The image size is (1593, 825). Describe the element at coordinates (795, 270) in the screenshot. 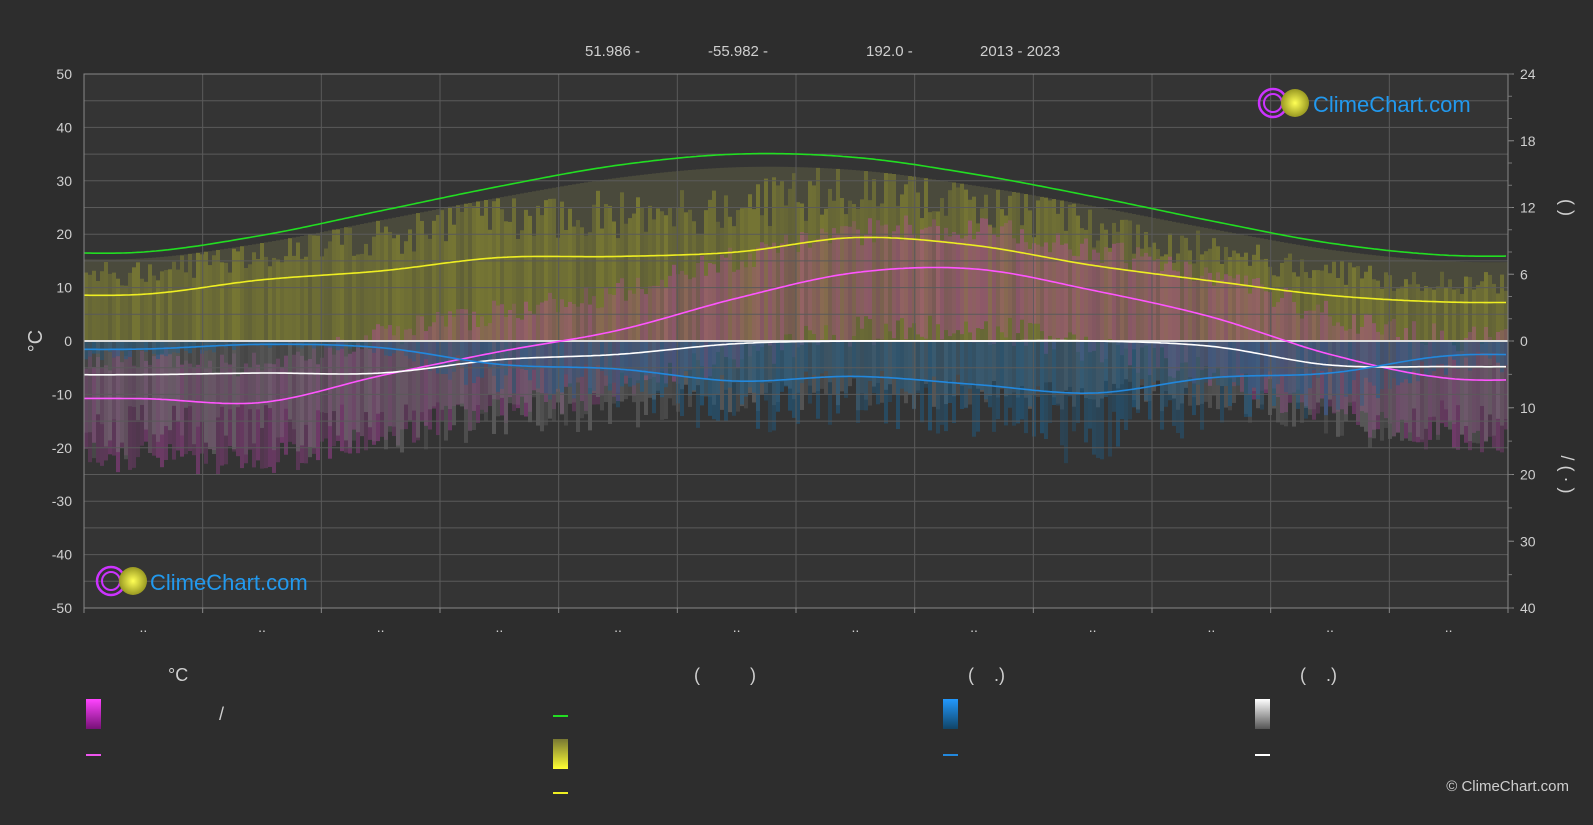

I see `sunshine-line` at that location.